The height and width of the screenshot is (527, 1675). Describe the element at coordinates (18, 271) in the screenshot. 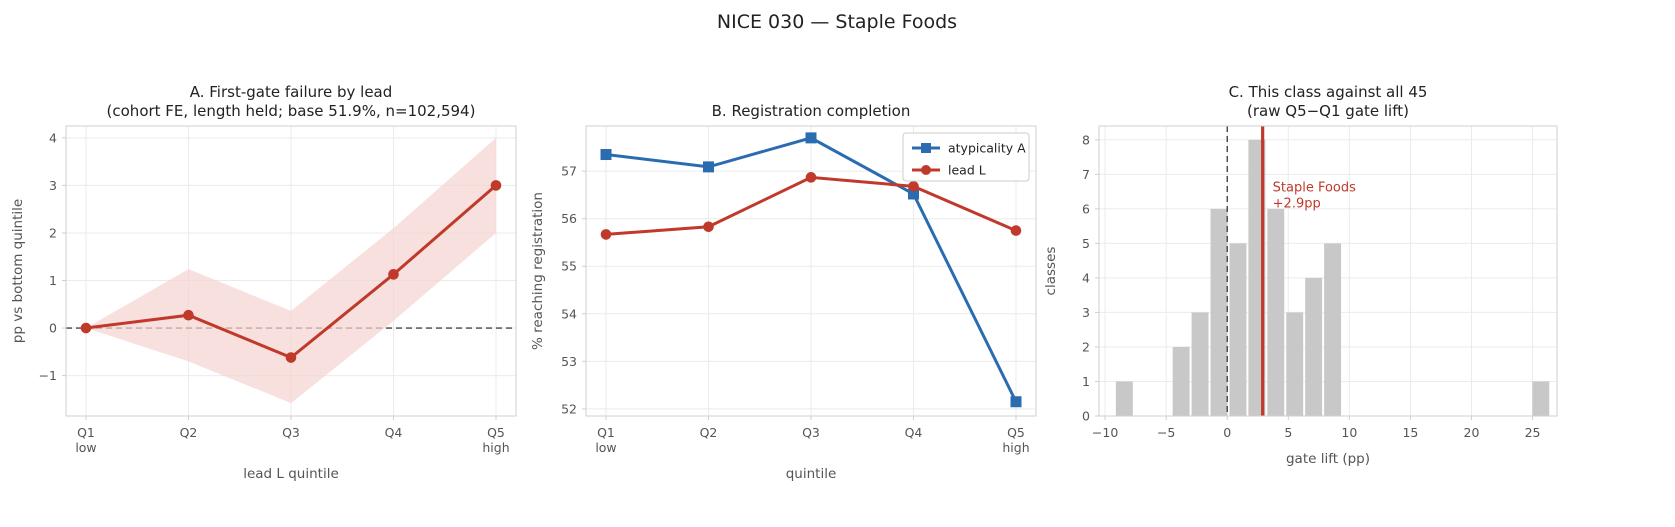

I see `y-axis-label: pp vs bottom quintile` at that location.